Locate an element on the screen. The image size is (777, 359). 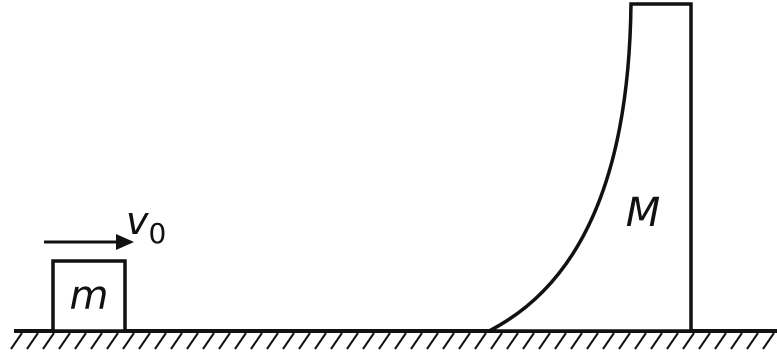
ground-hatching is located at coordinates (392, 341).